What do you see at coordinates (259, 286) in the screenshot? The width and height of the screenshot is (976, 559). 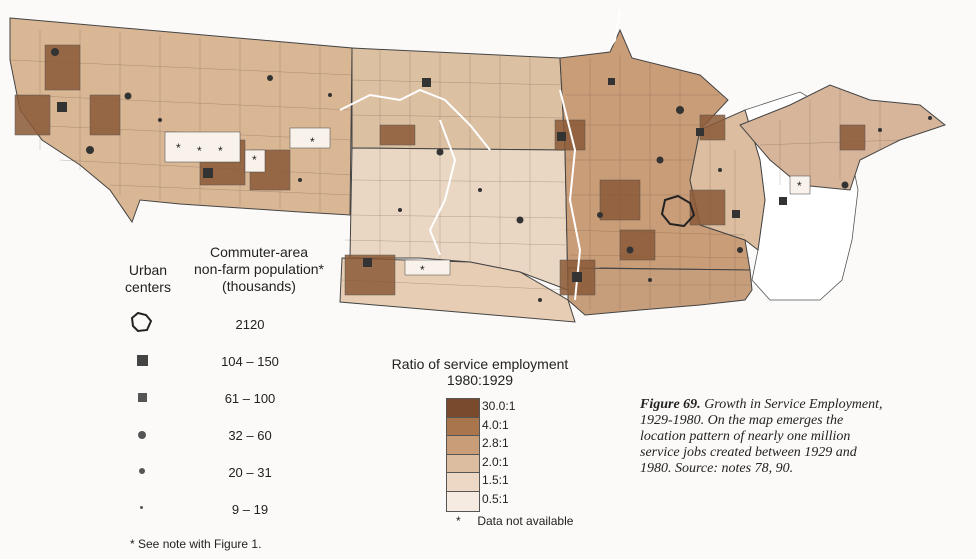 I see `population-title-line3: (thousands)` at bounding box center [259, 286].